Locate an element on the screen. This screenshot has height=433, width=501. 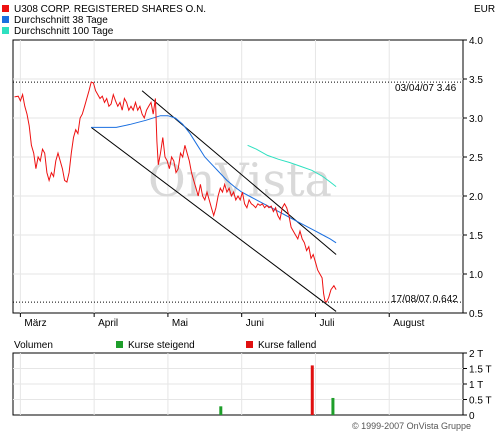
volume-y-ticks: 0 0.5 T 1 T 1.5 T 2 T is located at coordinates (477, 385).